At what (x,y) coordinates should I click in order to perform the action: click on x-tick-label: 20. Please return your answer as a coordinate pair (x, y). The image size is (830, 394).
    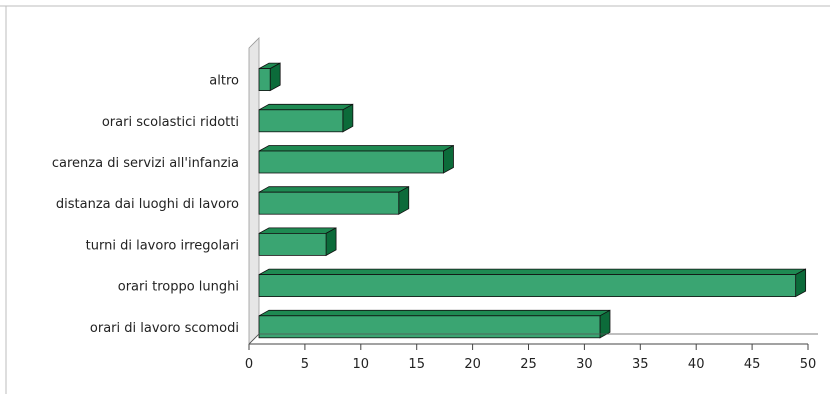
    Looking at the image, I should click on (472, 364).